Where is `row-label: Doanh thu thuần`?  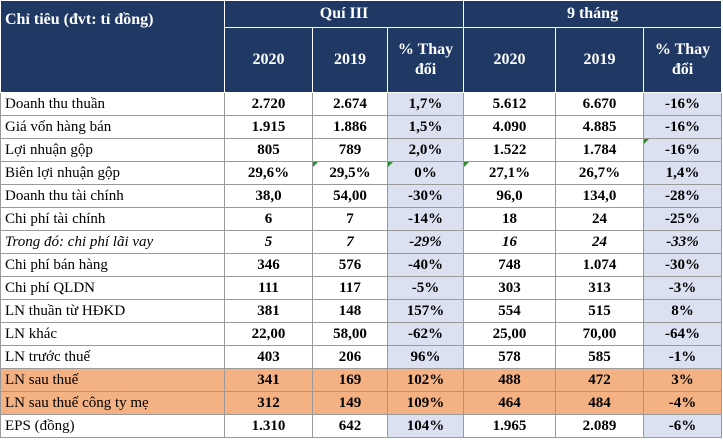 row-label: Doanh thu thuần is located at coordinates (112, 104).